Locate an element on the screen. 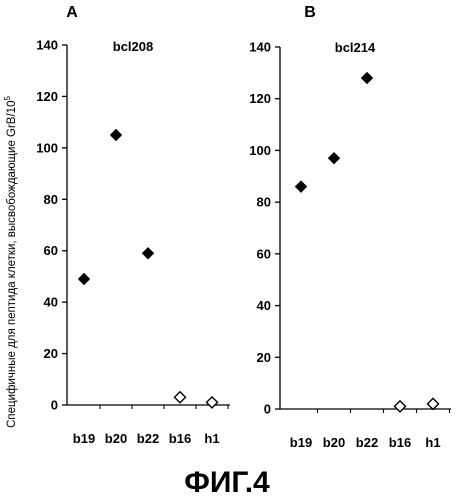  y-axis-label-exponent: 5 is located at coordinates (7, 98).